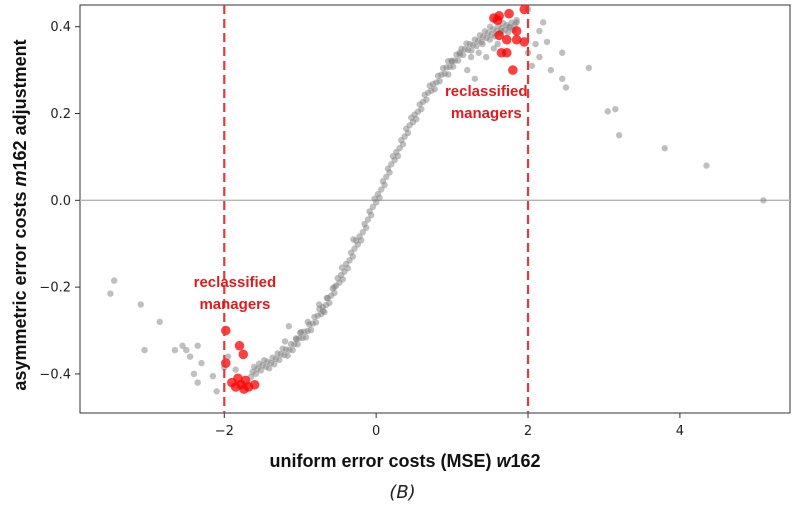 The height and width of the screenshot is (527, 805). What do you see at coordinates (376, 431) in the screenshot?
I see `x-tick-label: 0` at bounding box center [376, 431].